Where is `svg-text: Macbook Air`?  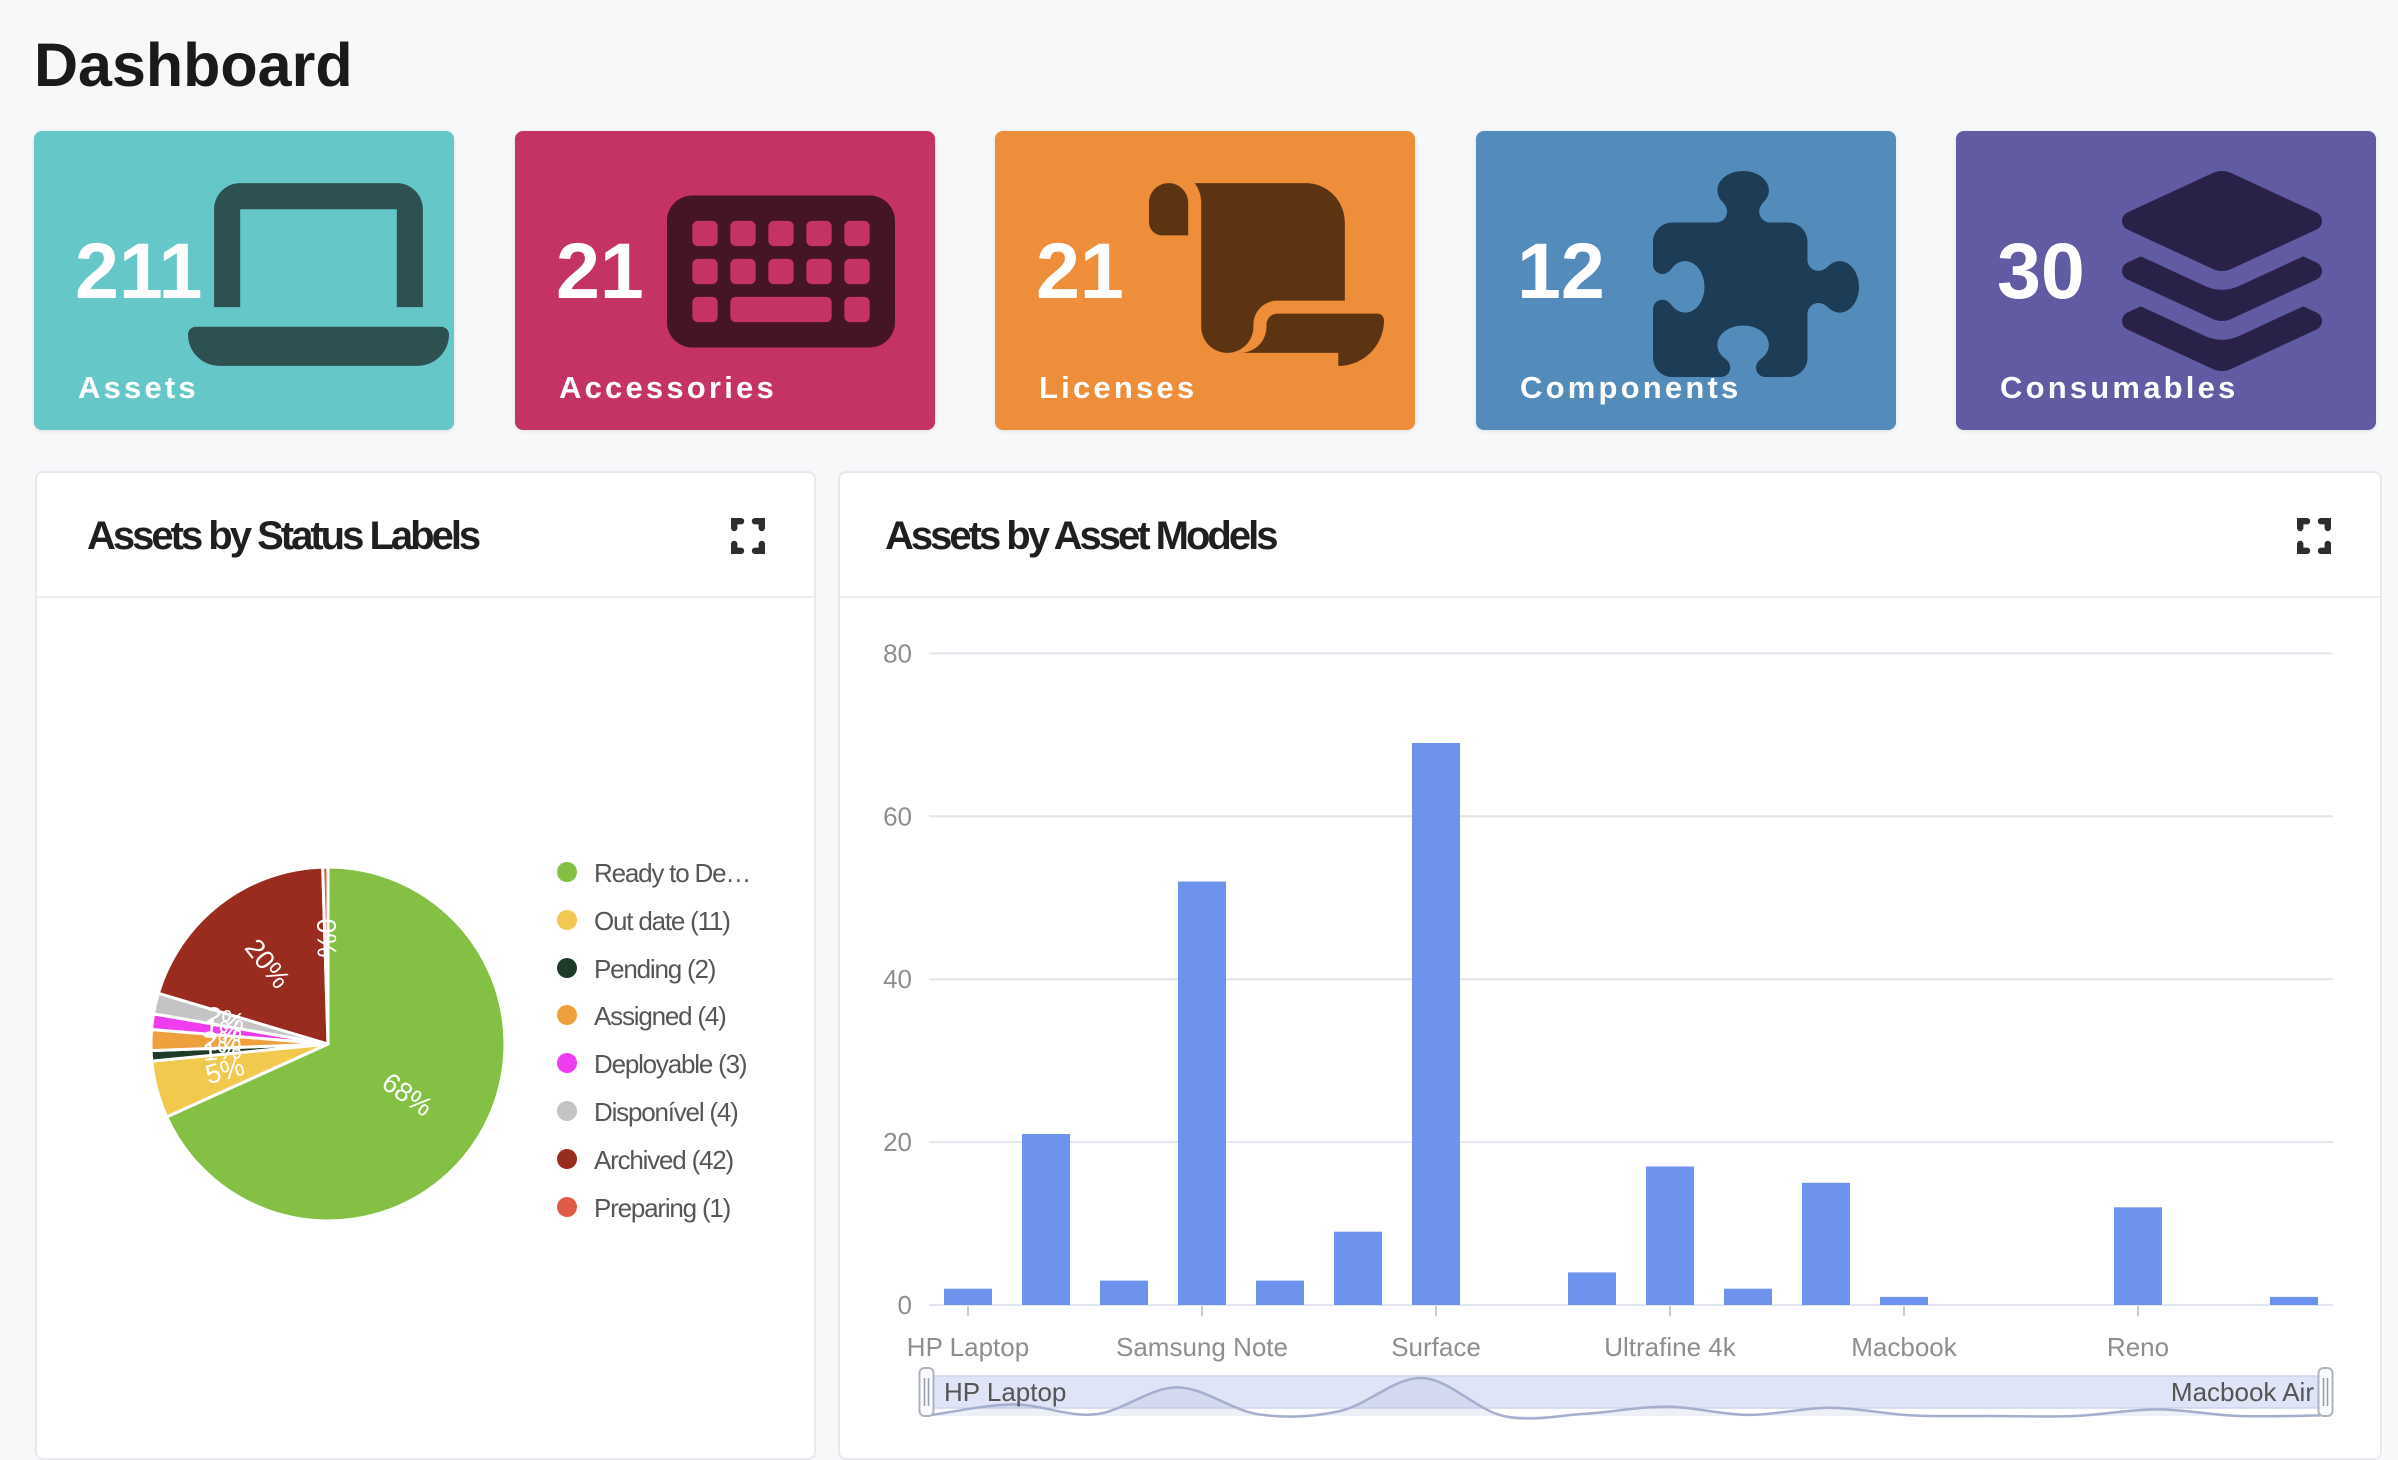
svg-text: Macbook Air is located at coordinates (2242, 1392).